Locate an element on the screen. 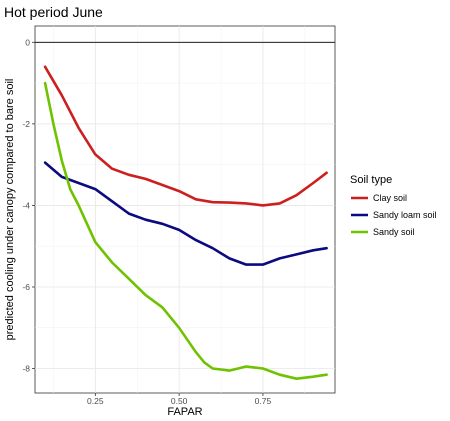 The image size is (450, 421). y-axis-ticks: 0 -2 -4 -6 -8 is located at coordinates (28, 205).